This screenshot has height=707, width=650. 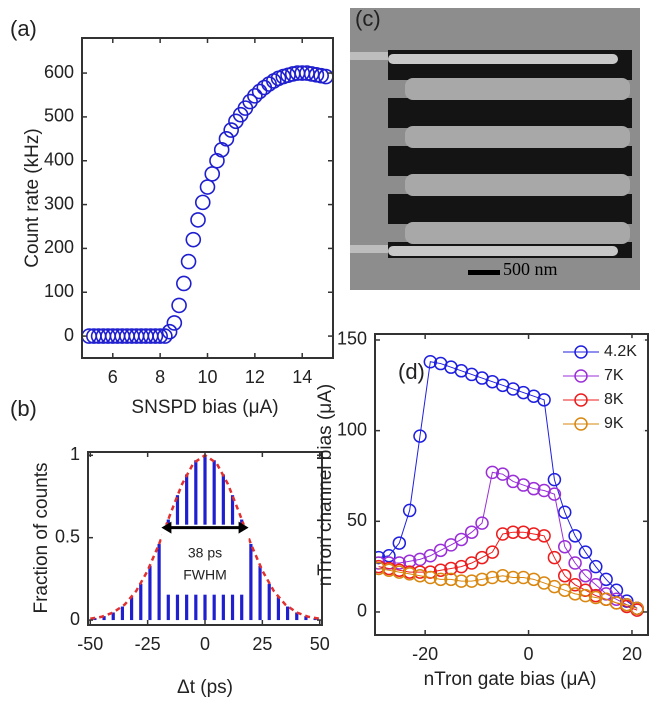 I want to click on x-tick-label: 25, so click(x=262, y=644).